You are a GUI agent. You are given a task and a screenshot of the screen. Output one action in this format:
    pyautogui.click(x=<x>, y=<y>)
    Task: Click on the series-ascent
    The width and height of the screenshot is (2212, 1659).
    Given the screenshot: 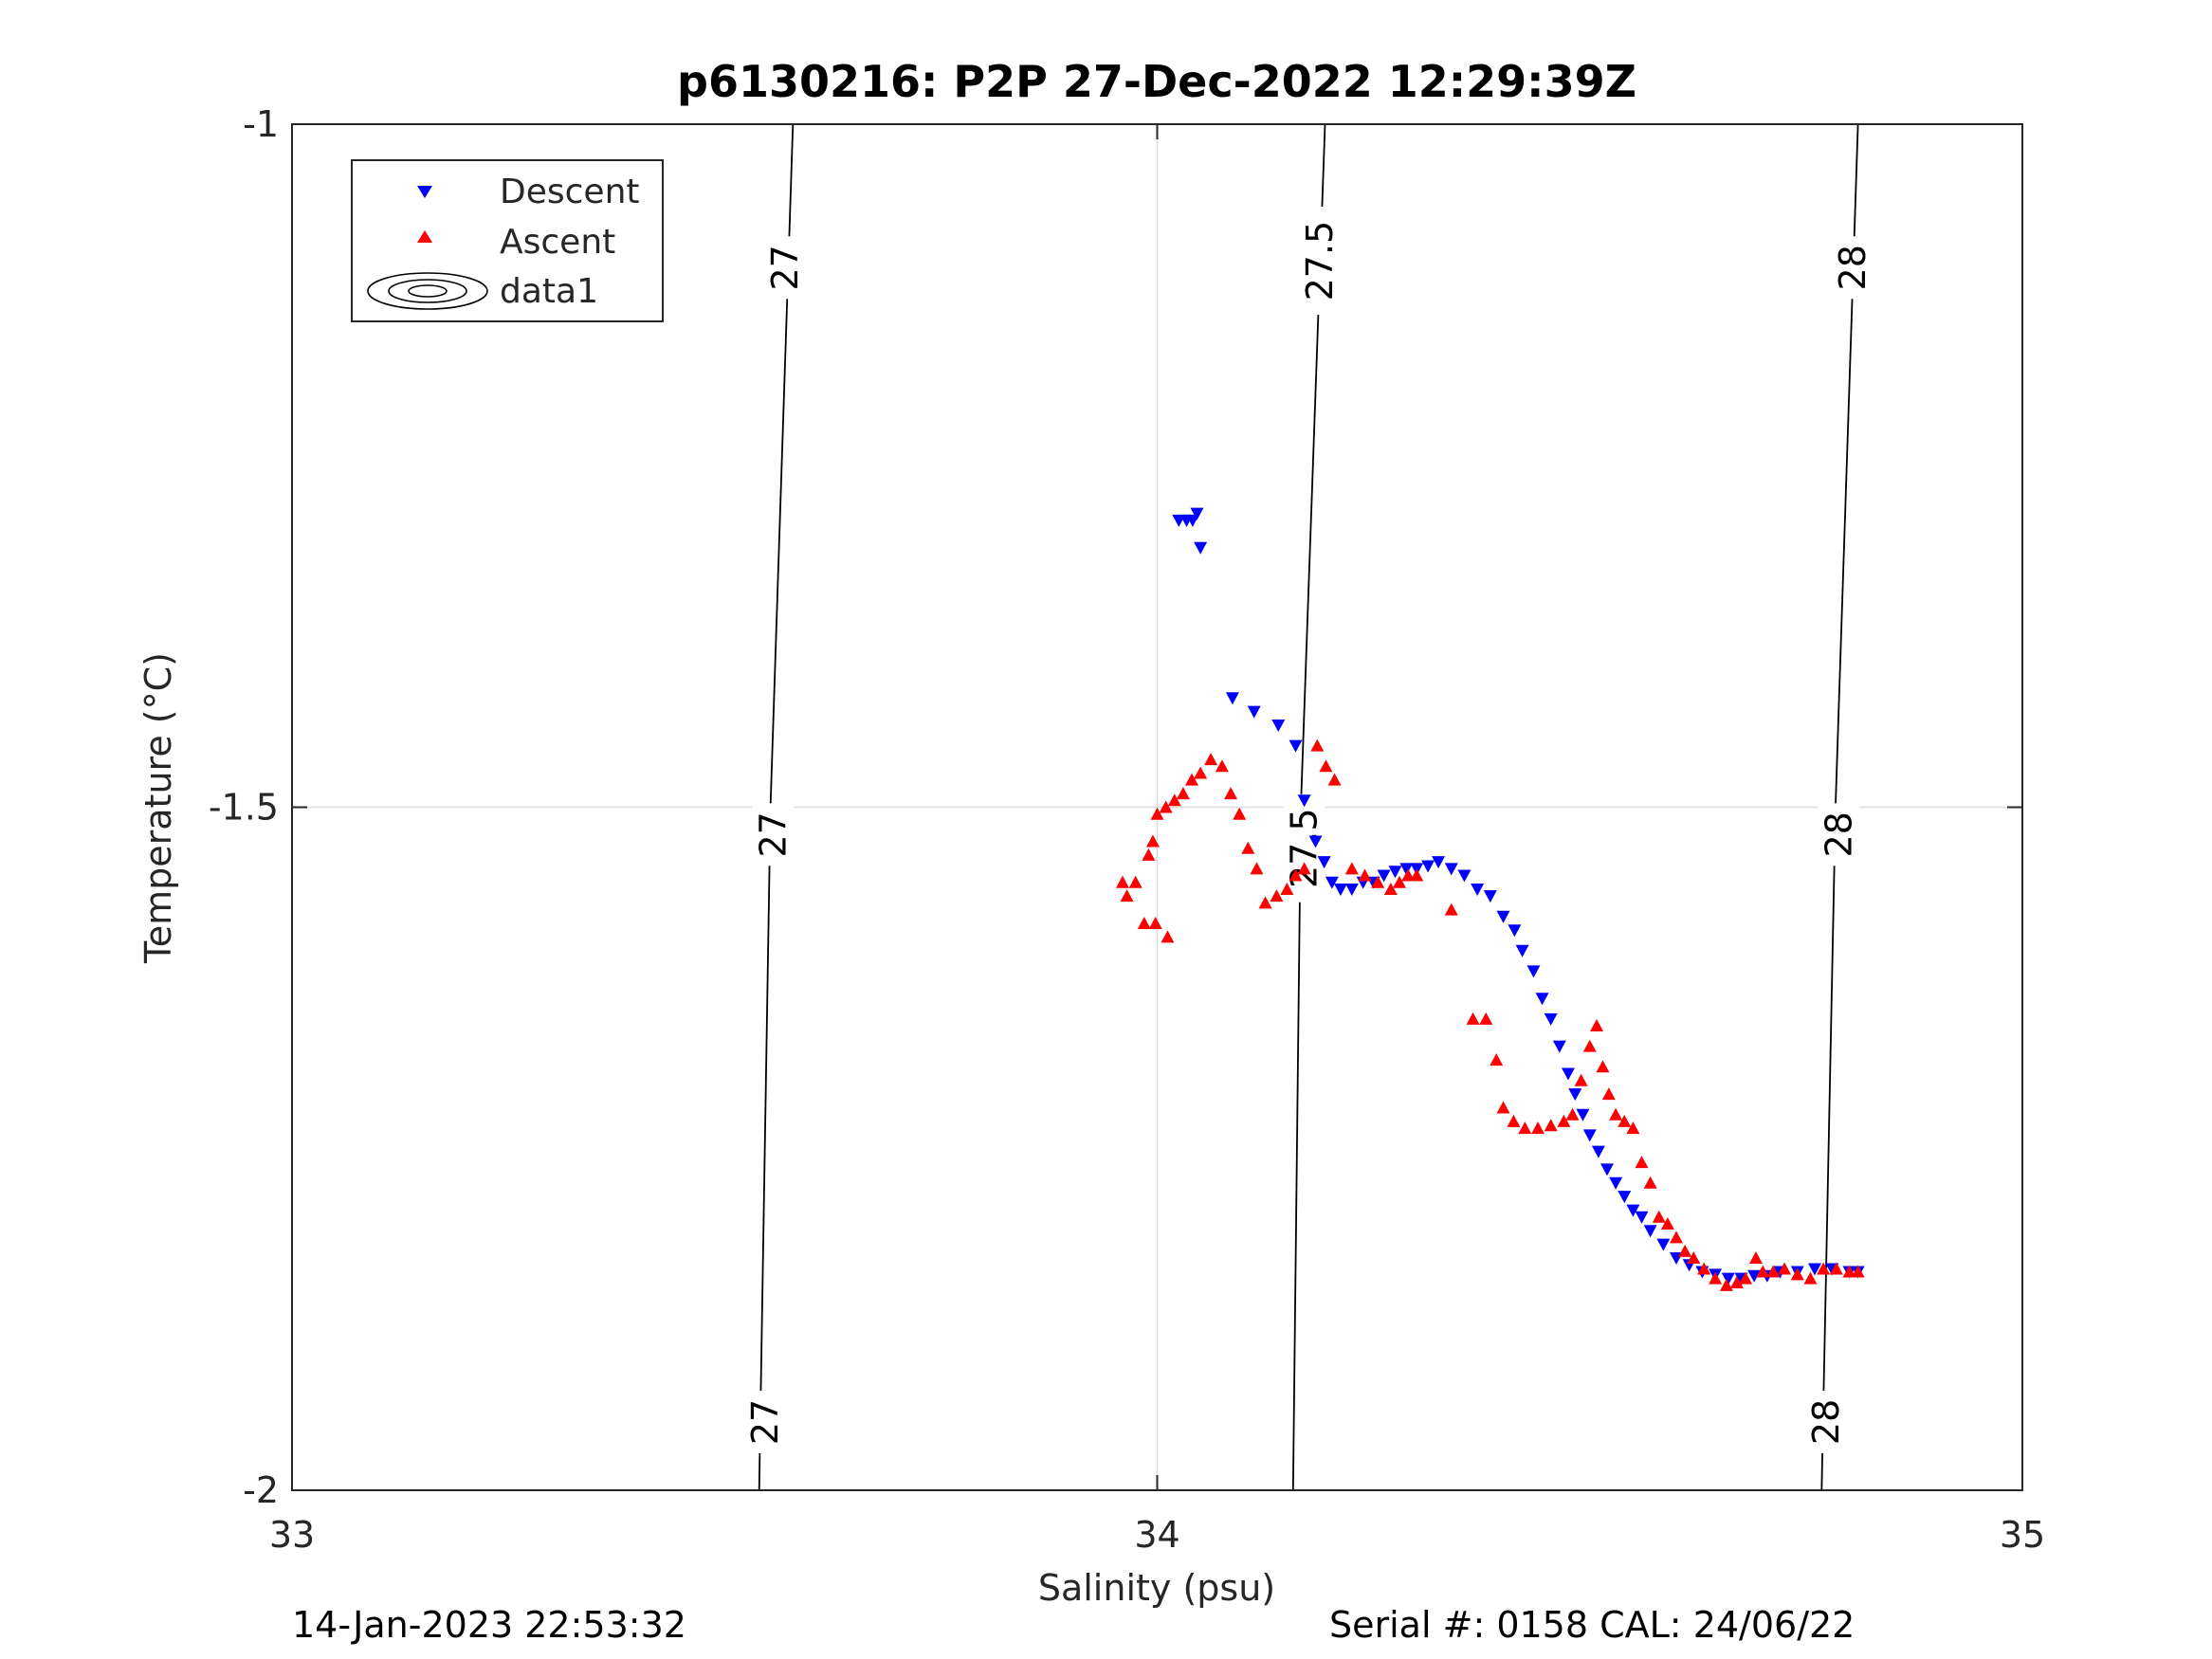 What is the action you would take?
    pyautogui.click(x=1490, y=1014)
    